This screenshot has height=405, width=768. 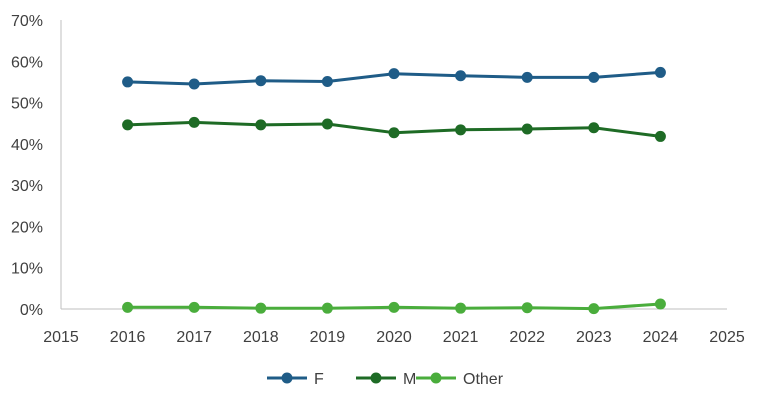 I want to click on legend: F M Other, so click(x=385, y=379).